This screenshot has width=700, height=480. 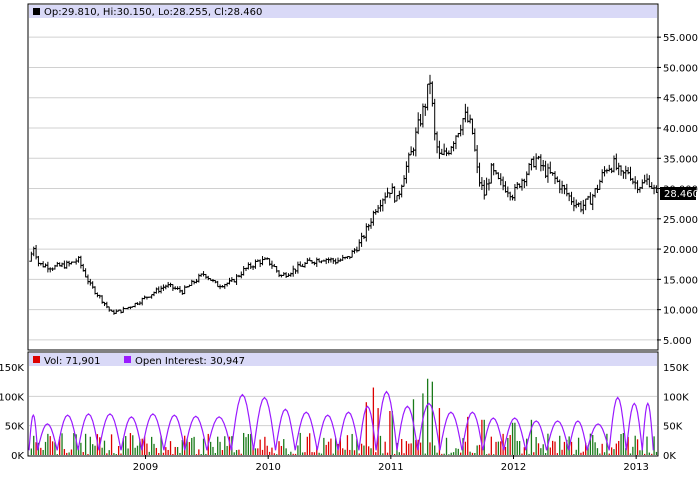 What do you see at coordinates (680, 280) in the screenshot?
I see `price-y-tick-label: 15.000` at bounding box center [680, 280].